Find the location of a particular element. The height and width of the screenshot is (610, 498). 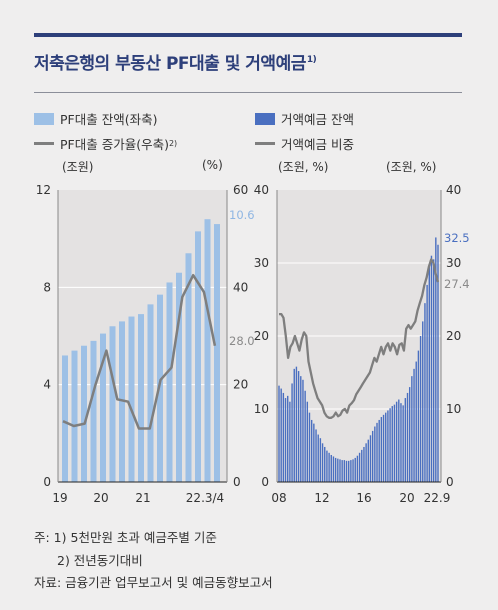

left-x-tick-label: 21 is located at coordinates (142, 498).